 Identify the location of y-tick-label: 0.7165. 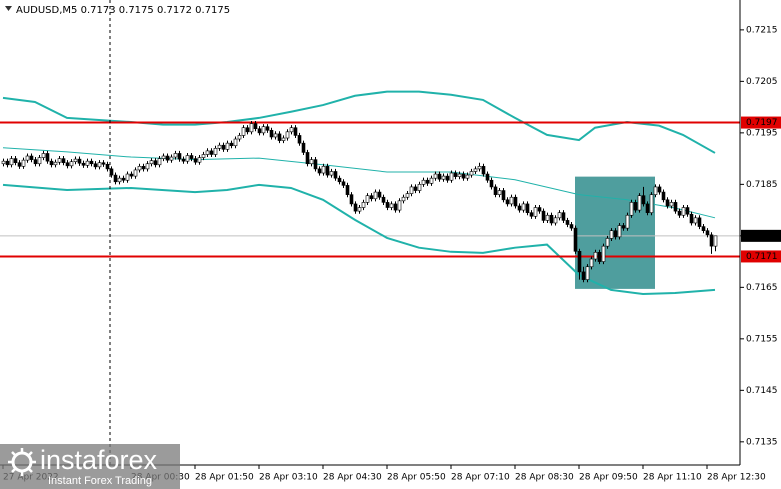
(762, 288).